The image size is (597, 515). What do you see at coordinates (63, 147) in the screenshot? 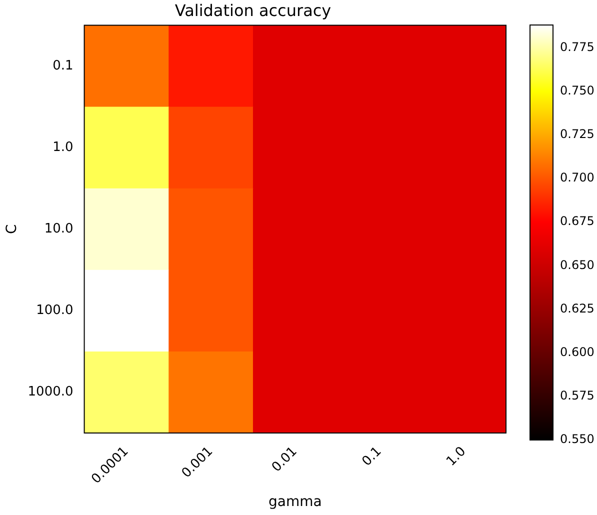
I see `y-tick-label: 1.0` at bounding box center [63, 147].